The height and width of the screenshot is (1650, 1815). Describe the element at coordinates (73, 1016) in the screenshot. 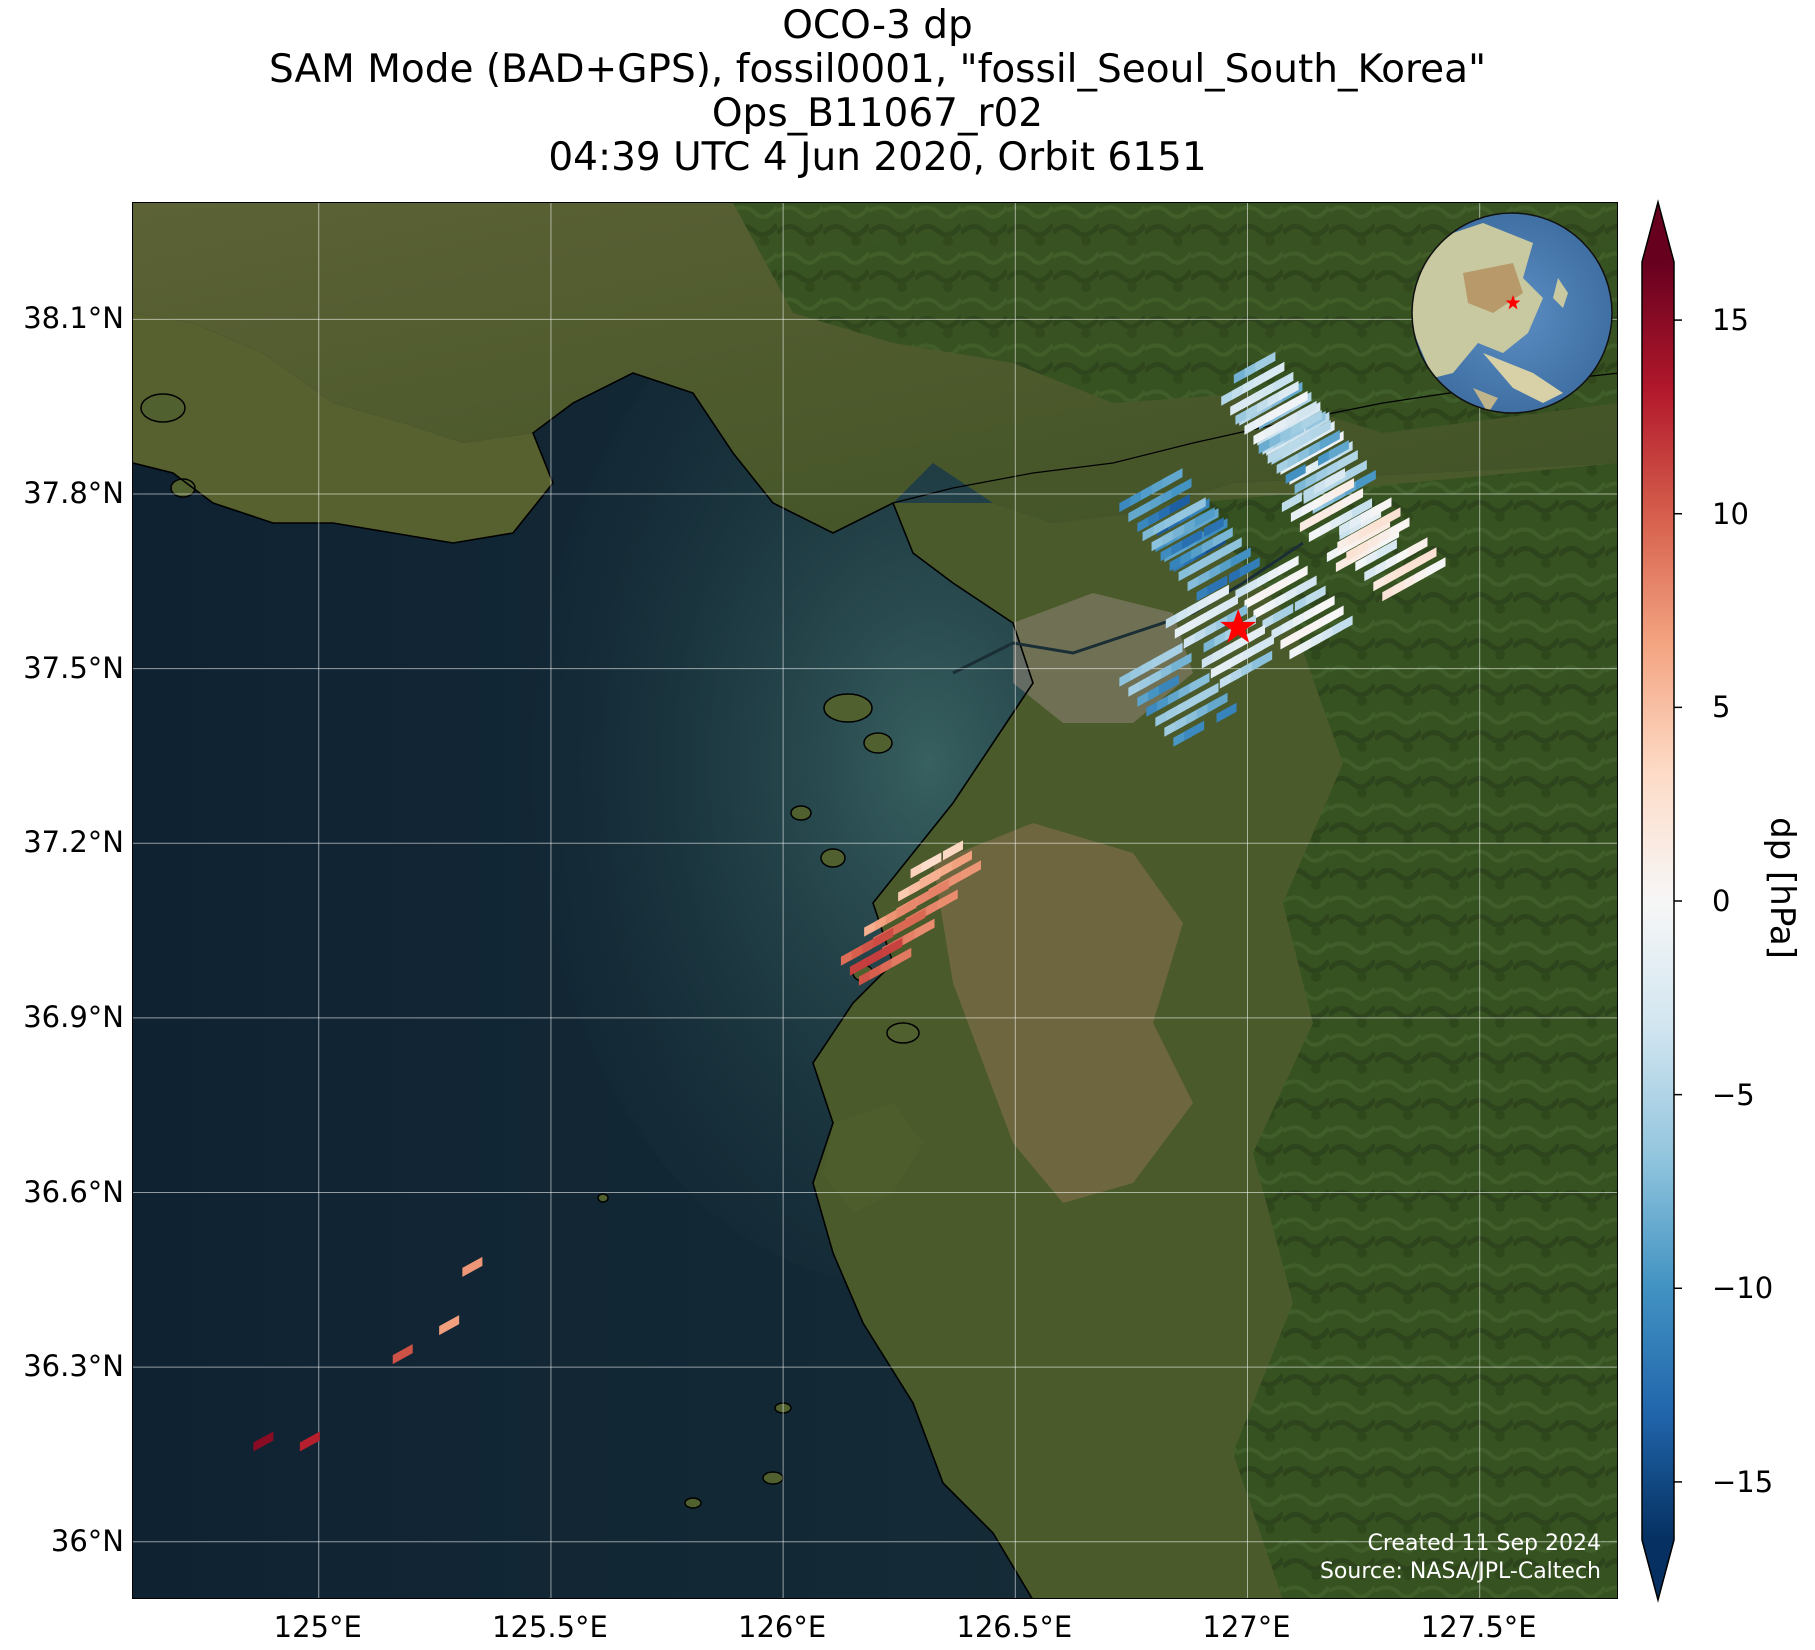

I see `lat-label: 36.9°N` at that location.